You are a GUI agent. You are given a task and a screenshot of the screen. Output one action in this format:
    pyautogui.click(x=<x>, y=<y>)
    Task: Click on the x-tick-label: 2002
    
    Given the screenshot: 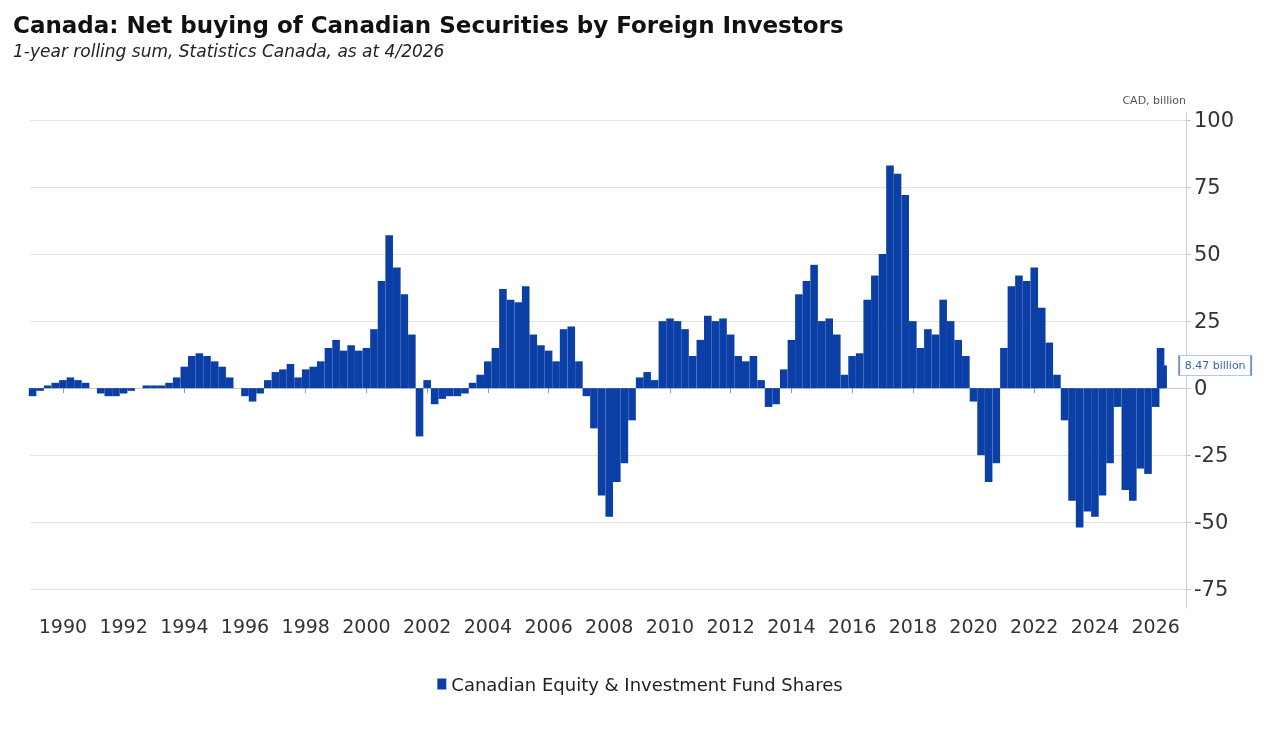 What is the action you would take?
    pyautogui.click(x=427, y=625)
    